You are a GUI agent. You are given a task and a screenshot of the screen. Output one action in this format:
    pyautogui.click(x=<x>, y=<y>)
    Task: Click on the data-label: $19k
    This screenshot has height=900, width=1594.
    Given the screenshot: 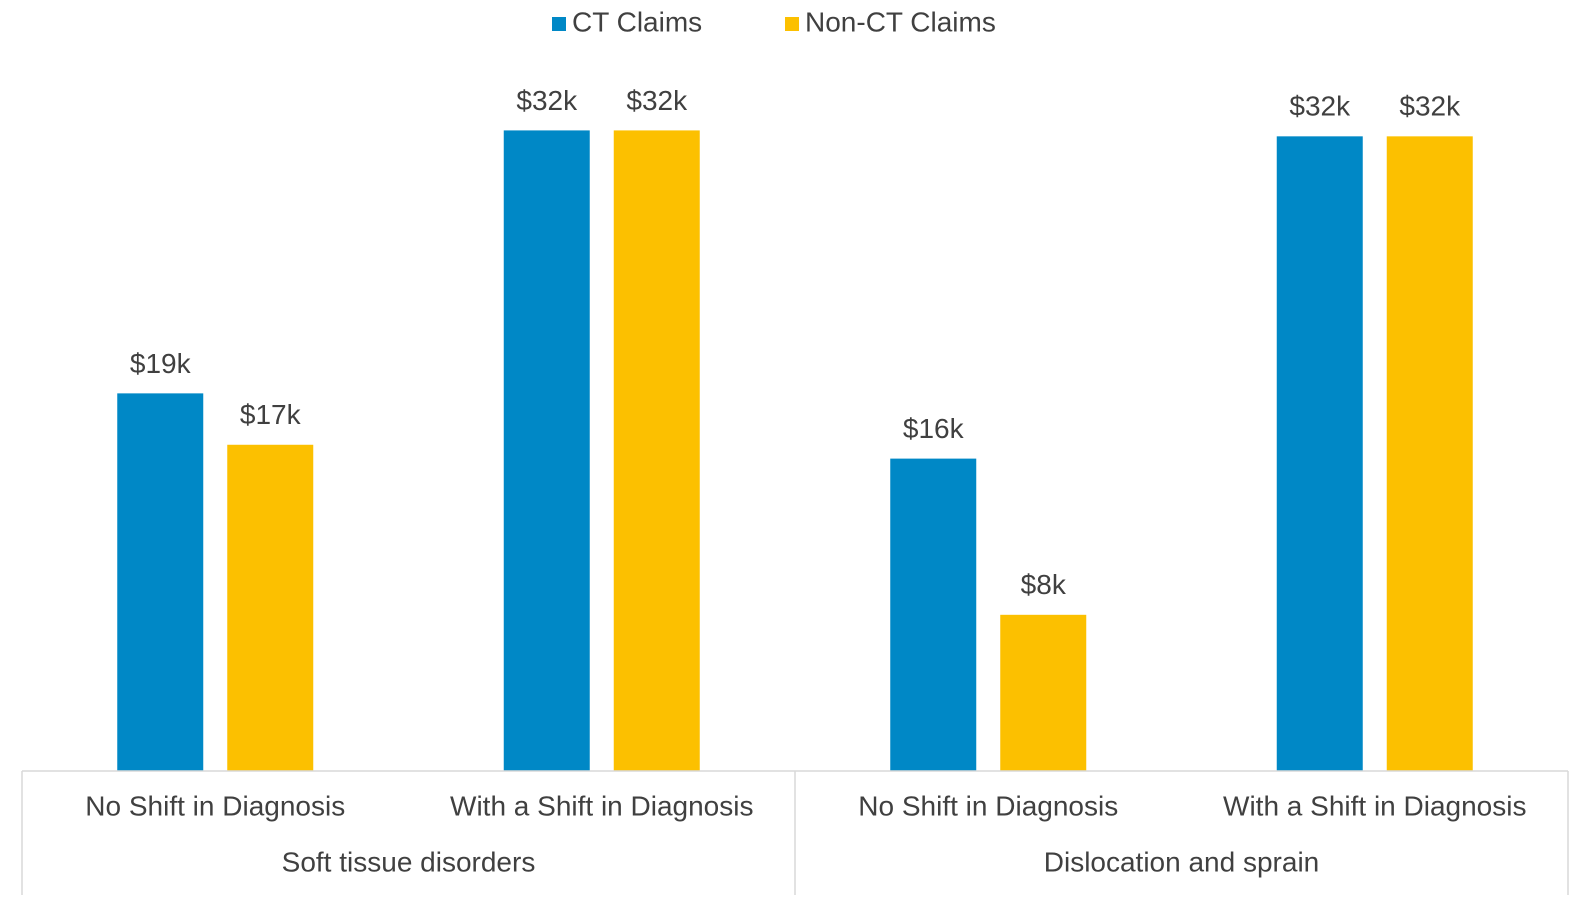 What is the action you would take?
    pyautogui.click(x=161, y=363)
    